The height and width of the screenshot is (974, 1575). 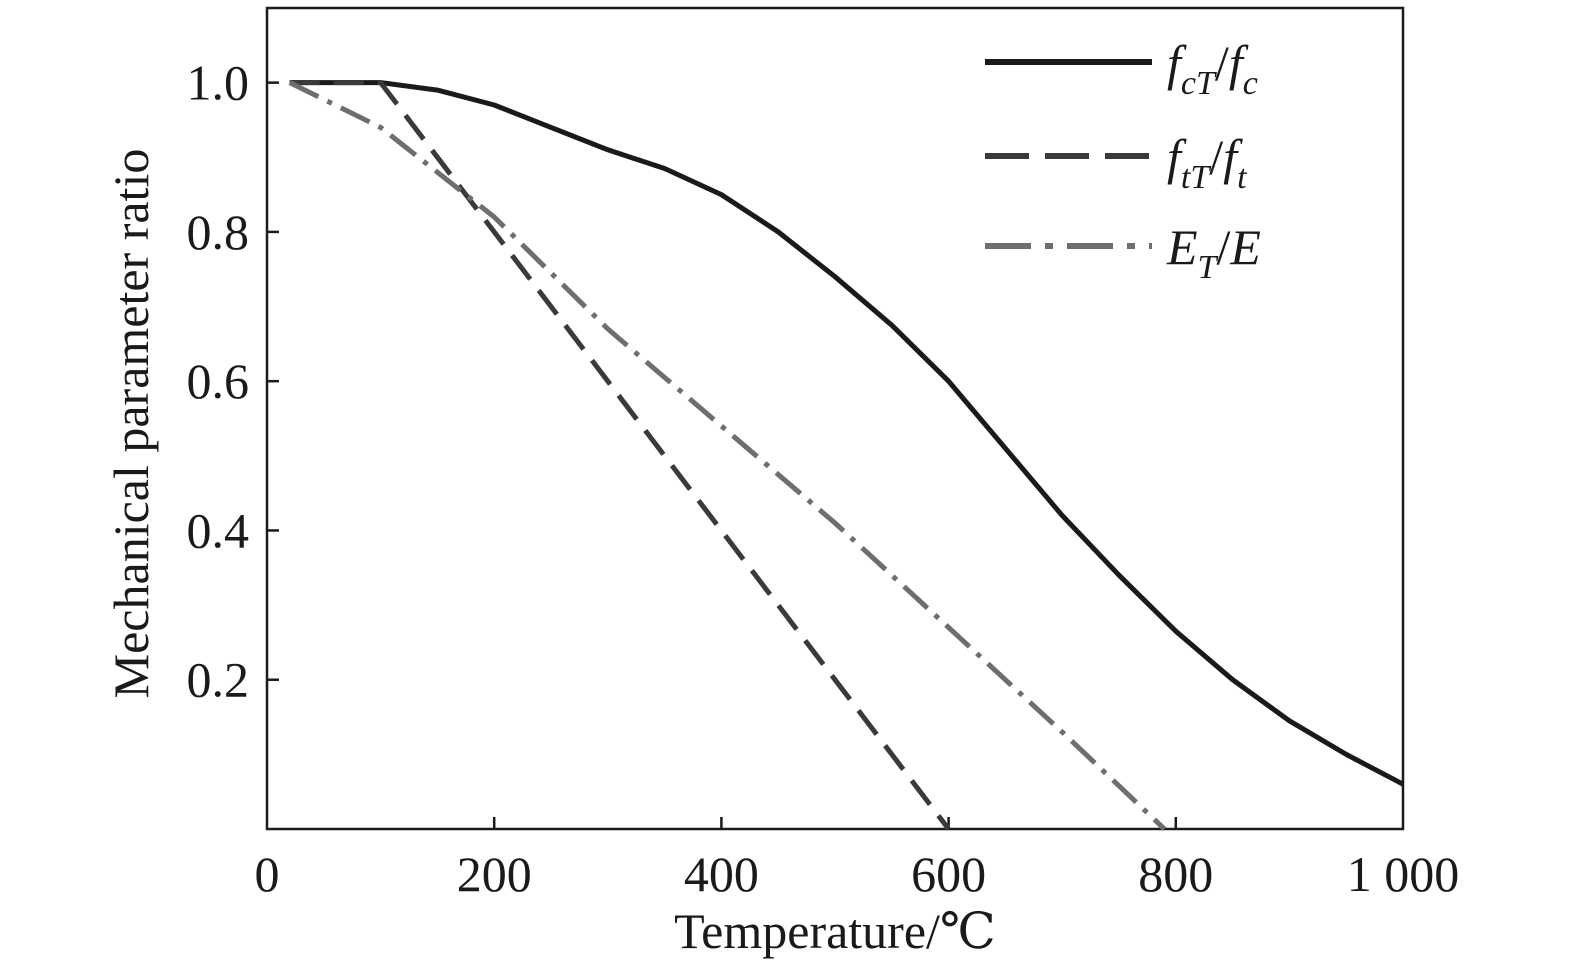 What do you see at coordinates (1208, 267) in the screenshot?
I see `legend-part: T` at bounding box center [1208, 267].